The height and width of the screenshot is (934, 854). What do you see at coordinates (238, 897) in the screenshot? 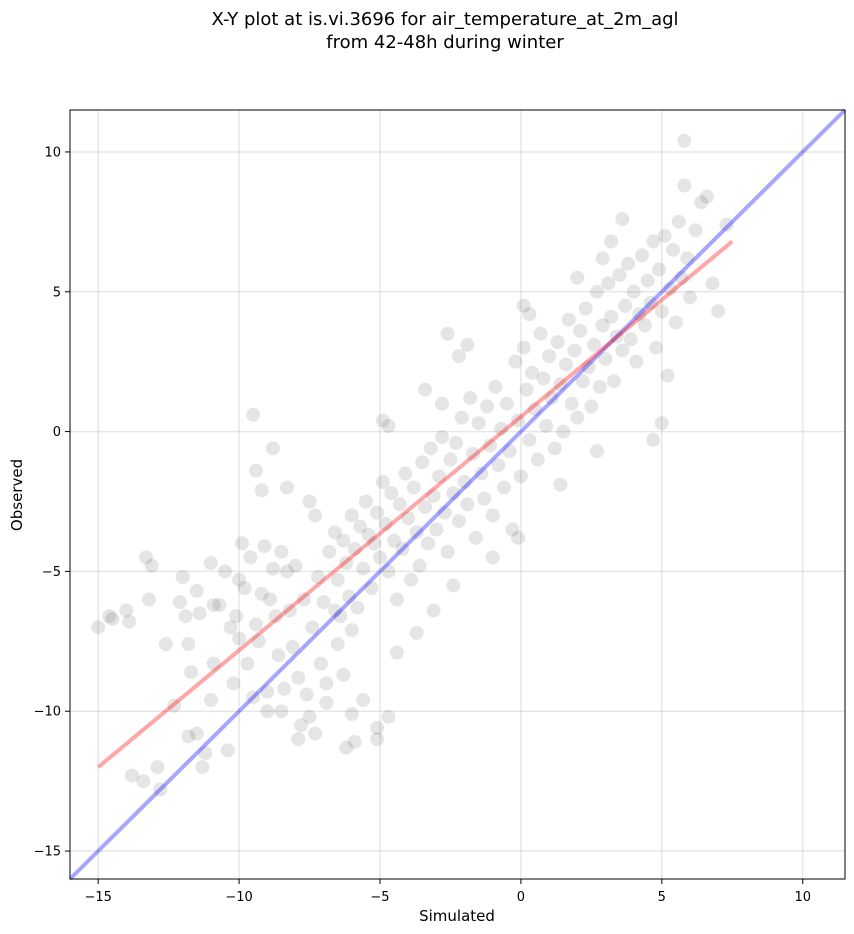
I see `x-tick-label: −10` at bounding box center [238, 897].